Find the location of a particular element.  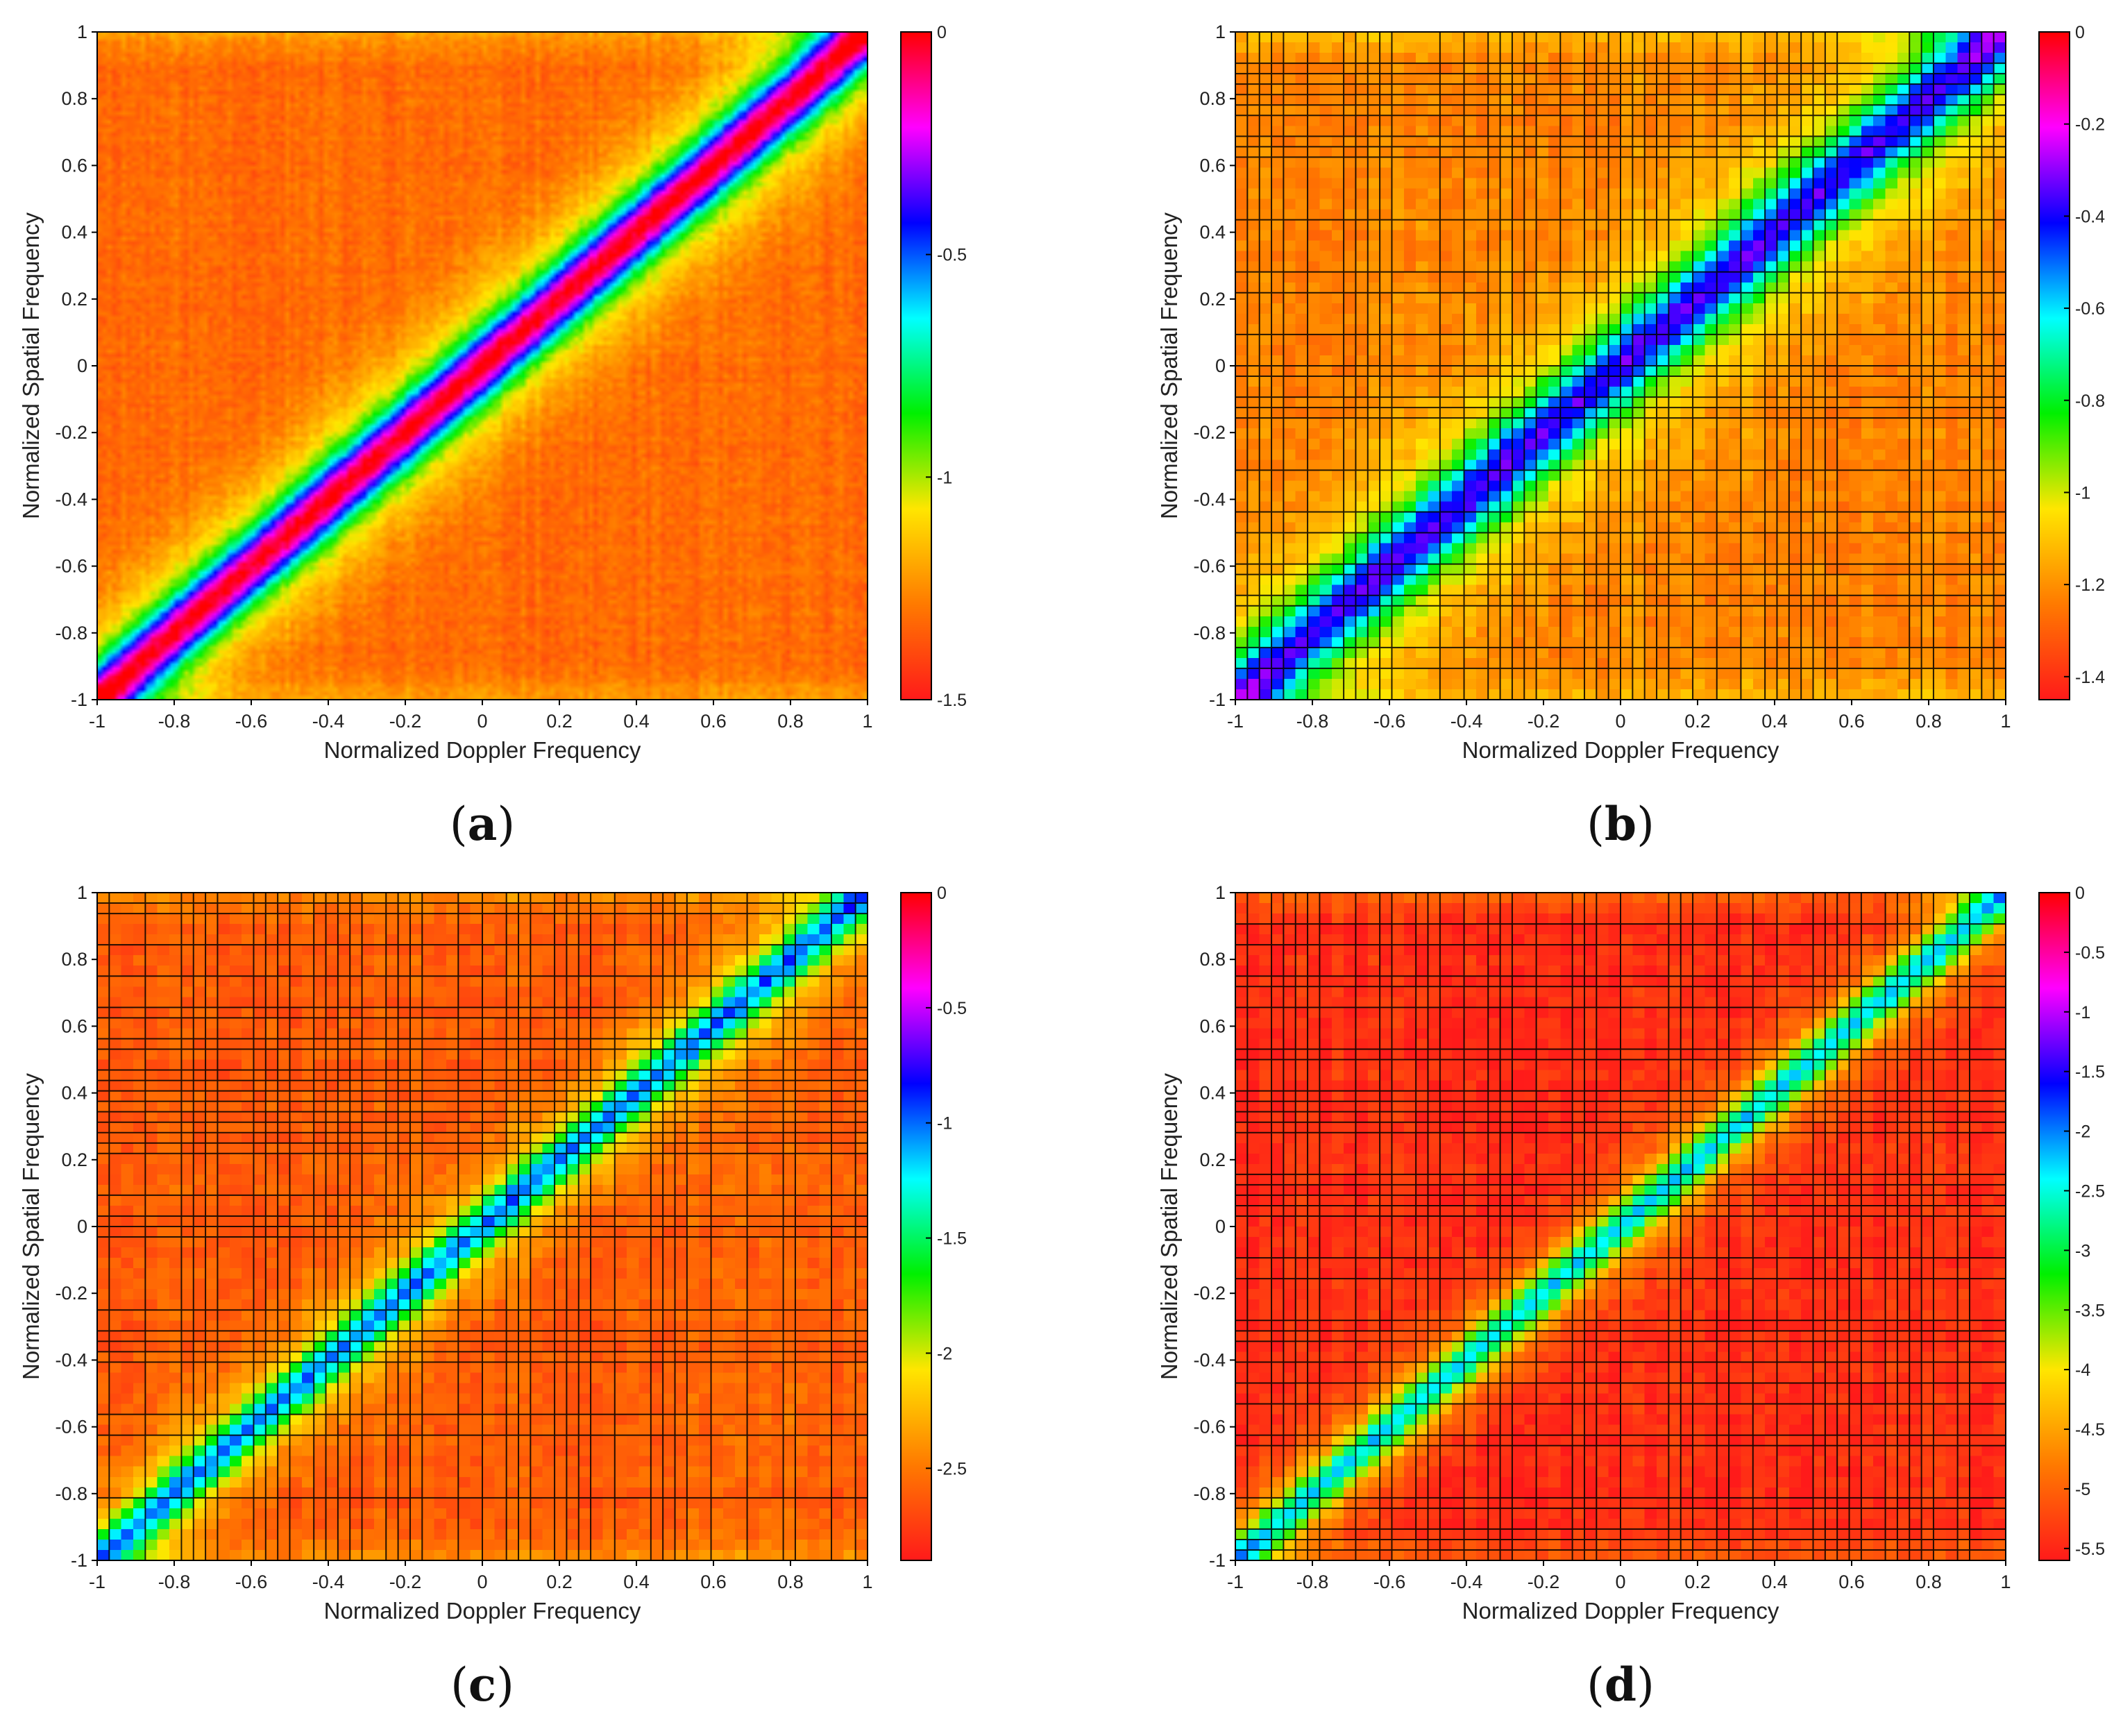

caption-letter: b is located at coordinates (1620, 824).